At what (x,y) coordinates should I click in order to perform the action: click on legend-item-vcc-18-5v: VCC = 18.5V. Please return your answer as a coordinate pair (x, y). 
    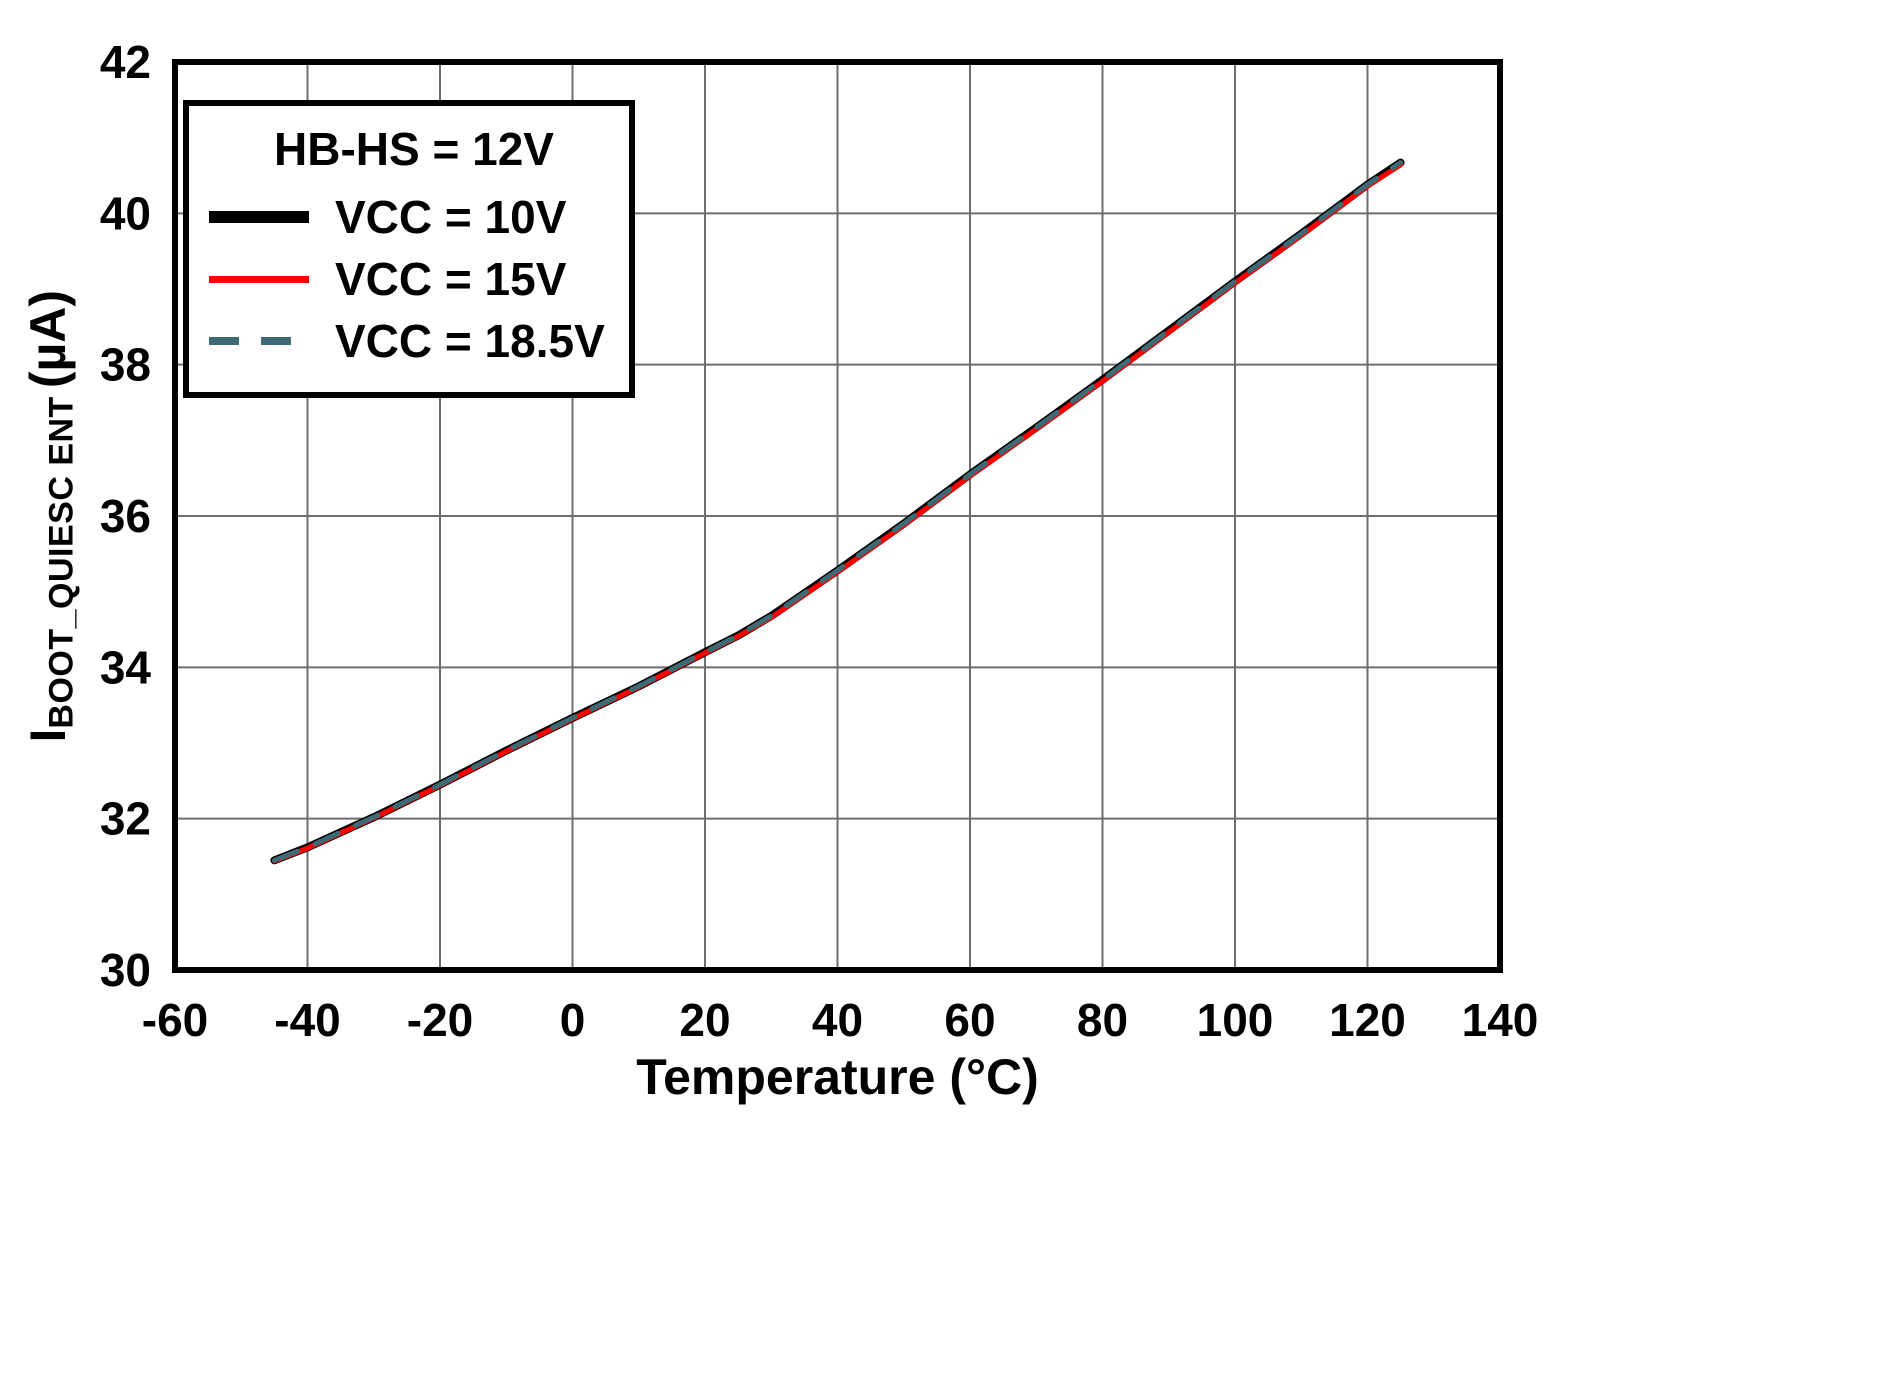
    Looking at the image, I should click on (414, 341).